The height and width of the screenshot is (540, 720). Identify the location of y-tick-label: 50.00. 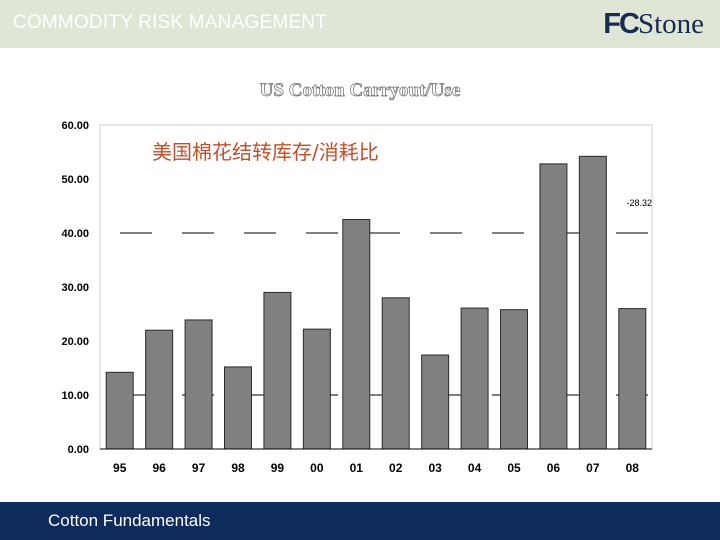
(75, 180).